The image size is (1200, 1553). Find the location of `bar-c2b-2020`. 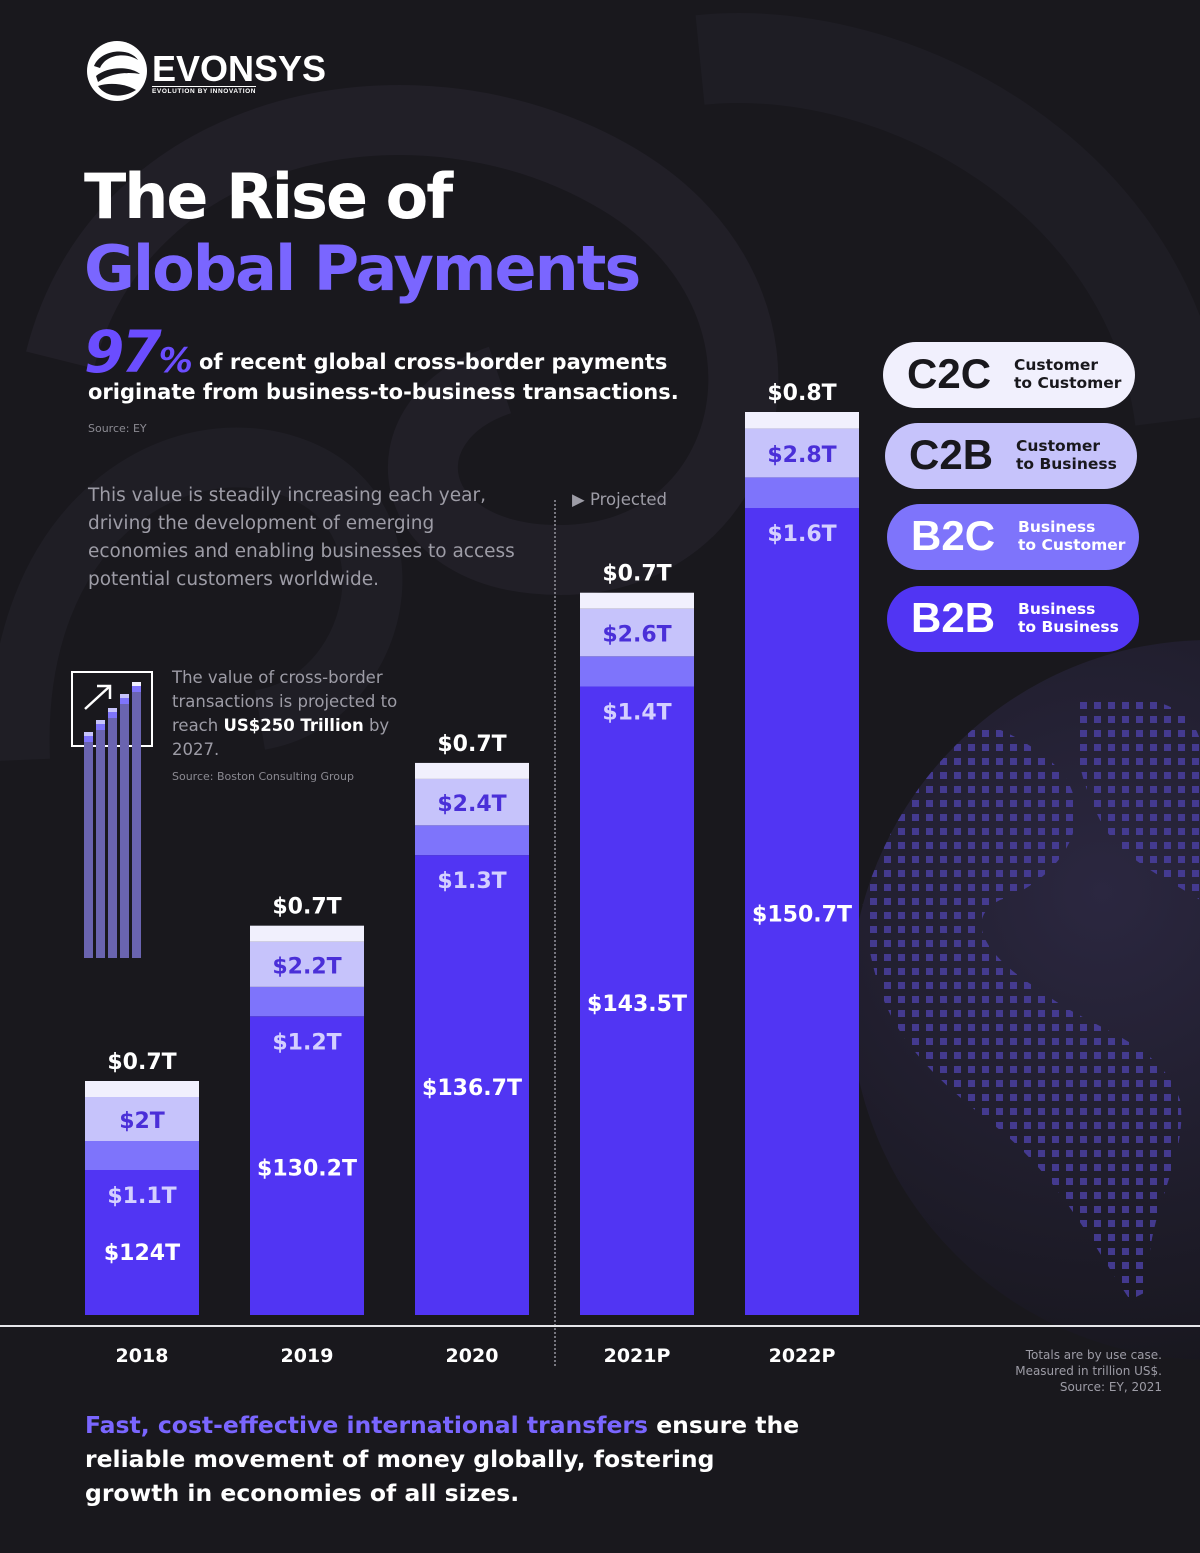

bar-c2b-2020 is located at coordinates (472, 802).